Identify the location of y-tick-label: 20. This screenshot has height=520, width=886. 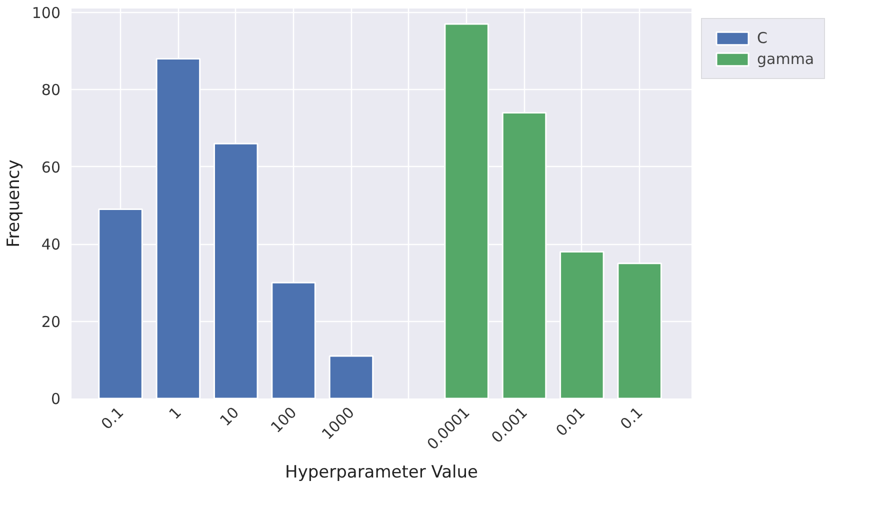
(51, 321).